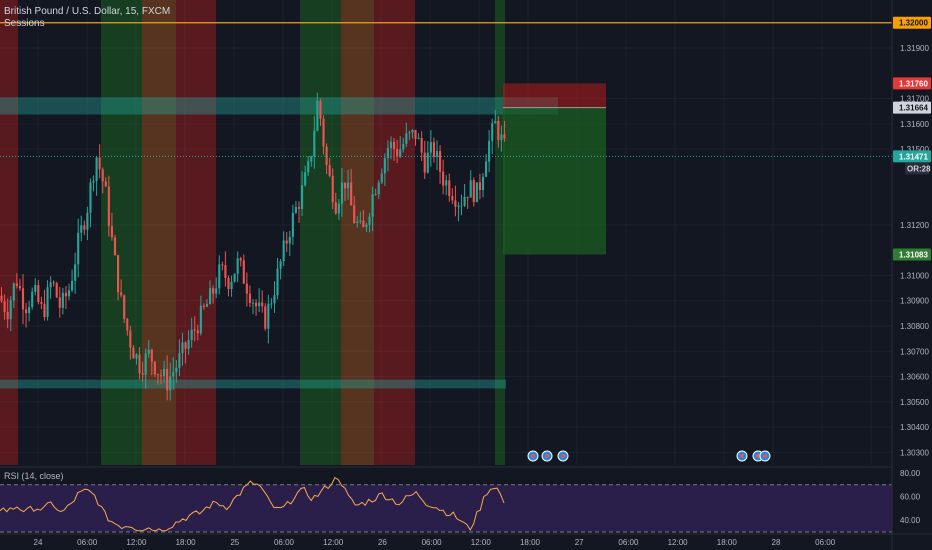  Describe the element at coordinates (914, 301) in the screenshot. I see `price-tick-label: 1.30900` at that location.